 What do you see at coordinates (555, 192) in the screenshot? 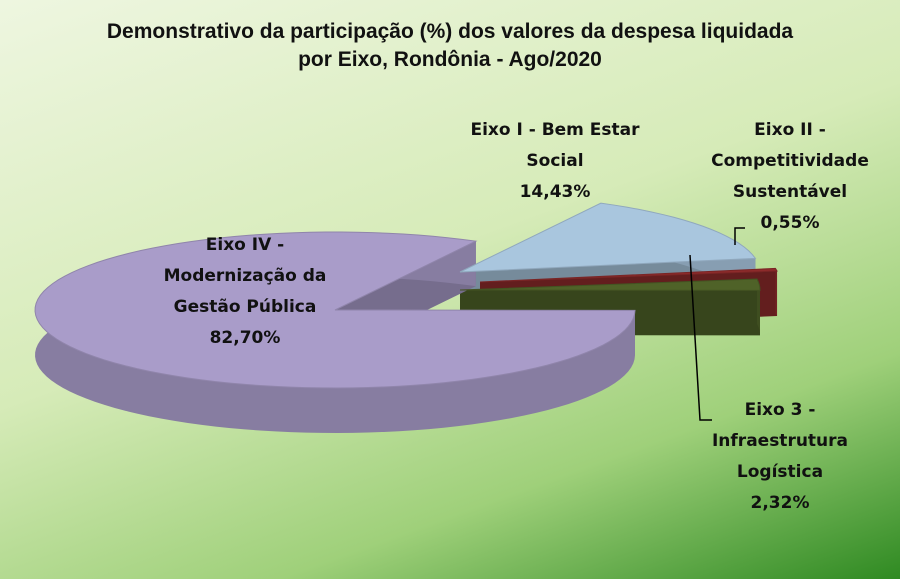
I see `value-label: 14,43%` at bounding box center [555, 192].